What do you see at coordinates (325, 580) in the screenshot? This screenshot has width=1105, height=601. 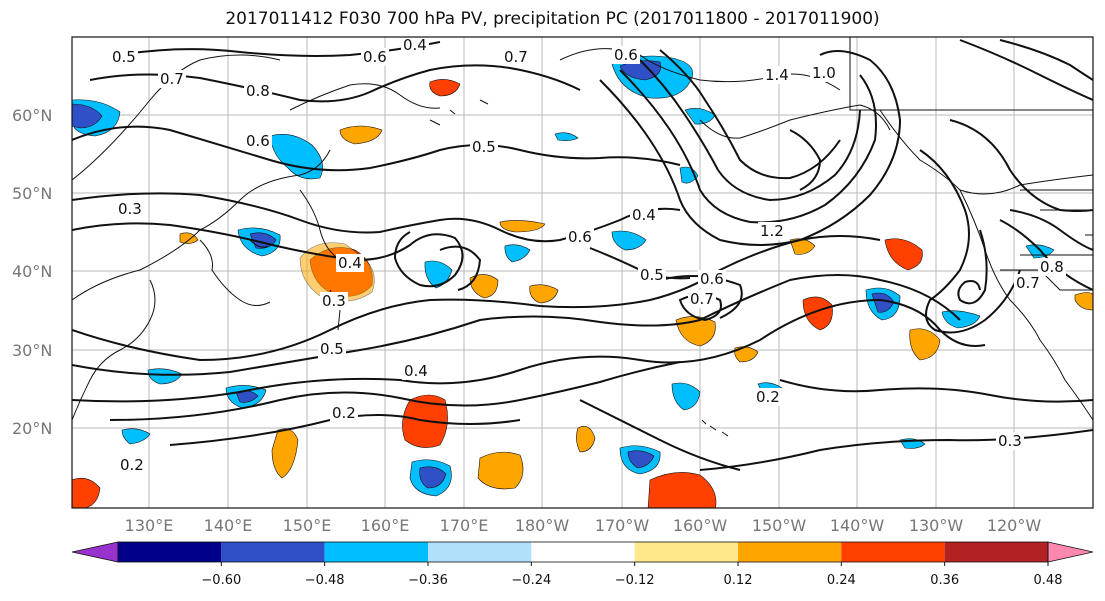 I see `colorbar-tick-label: −0.48` at bounding box center [325, 580].